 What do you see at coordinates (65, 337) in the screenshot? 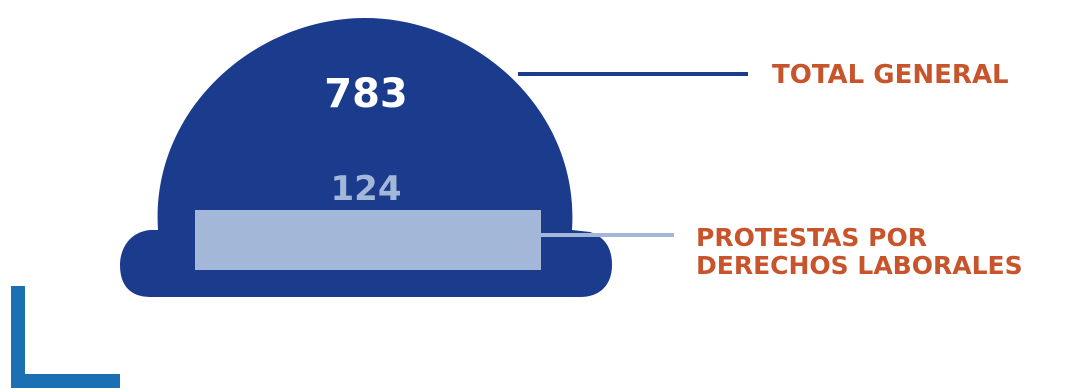
I see `corner-bracket` at bounding box center [65, 337].